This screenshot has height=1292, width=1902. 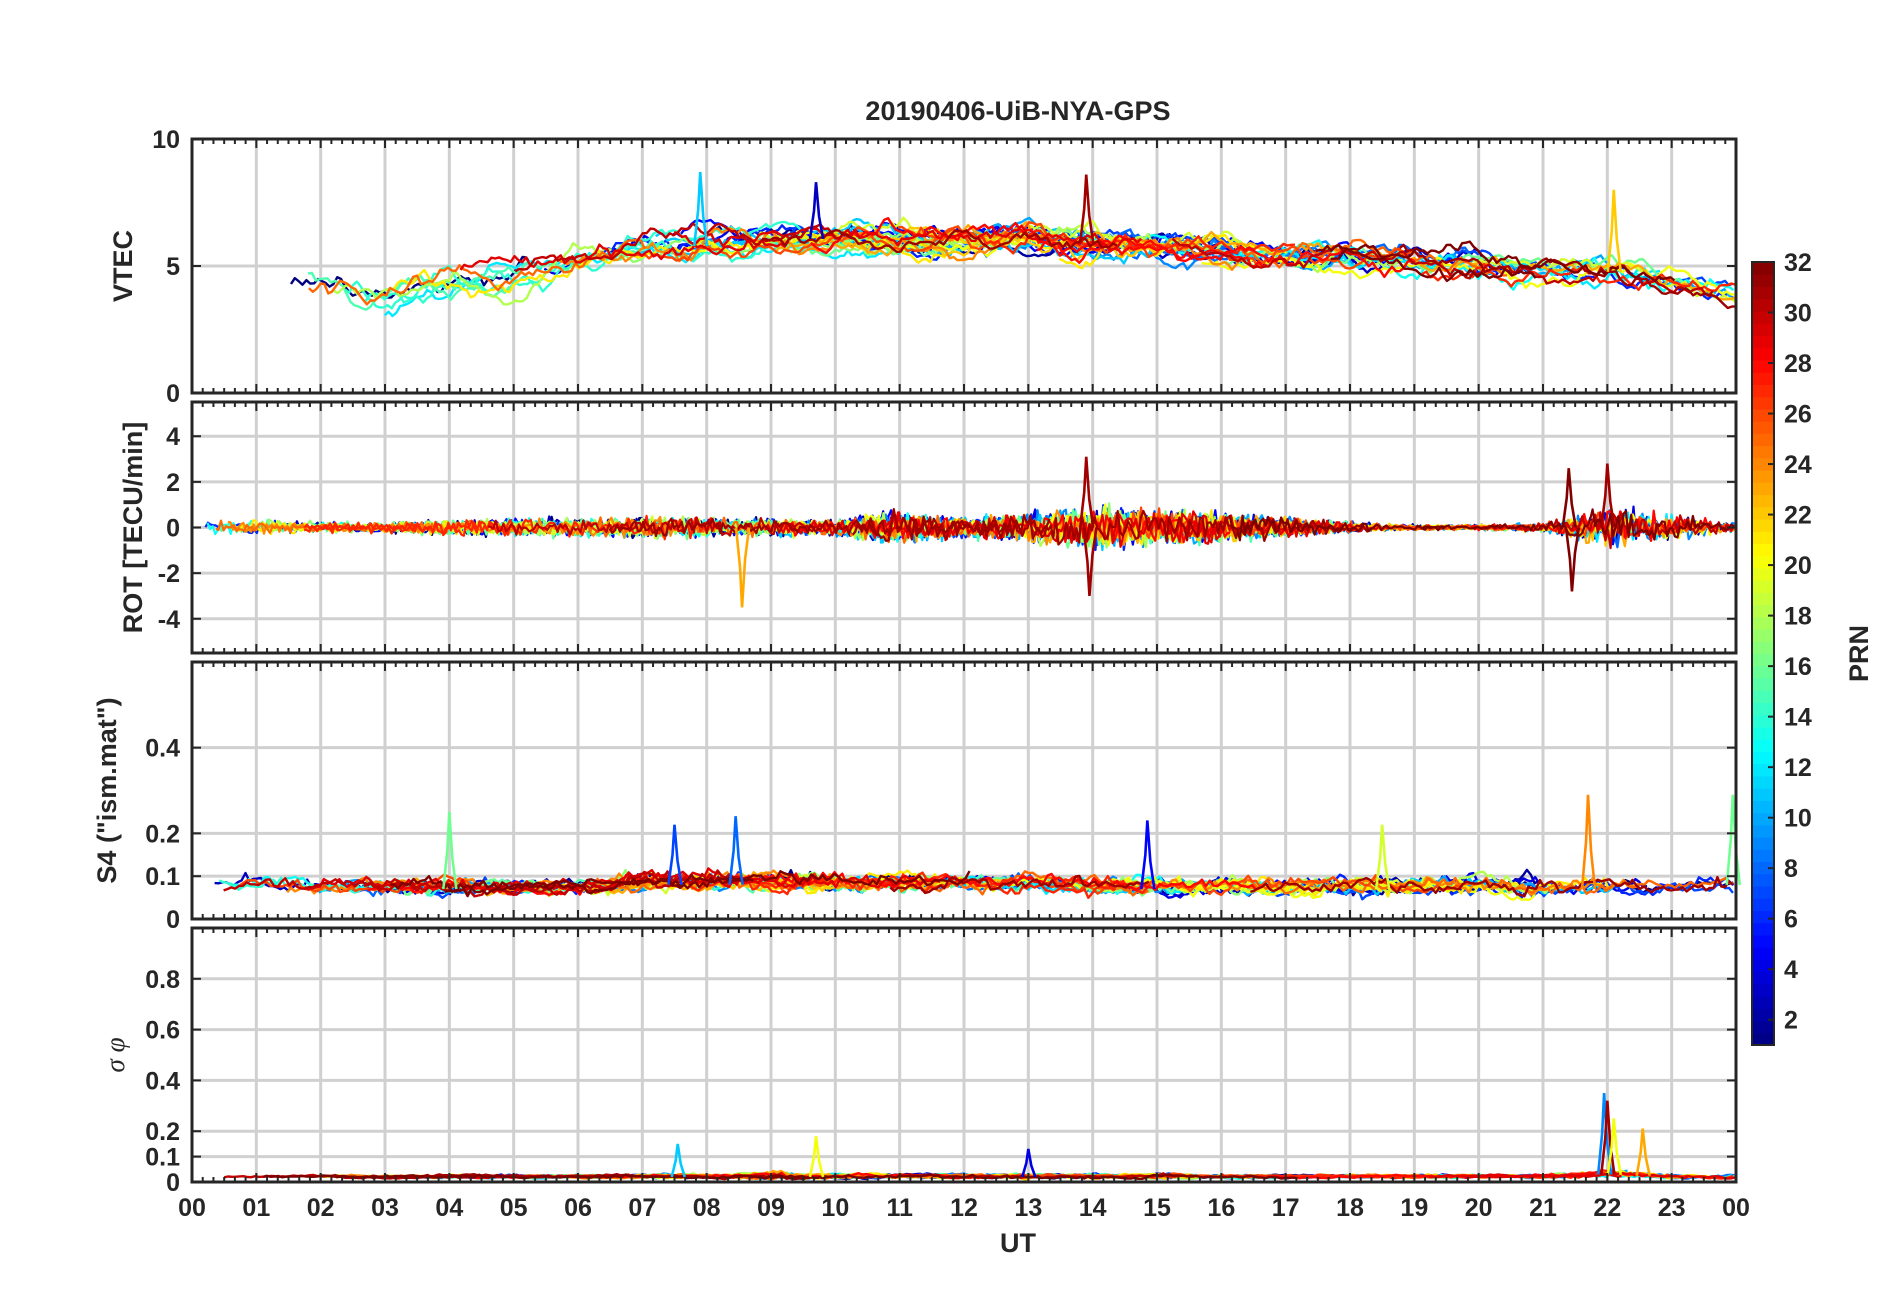 I want to click on y-tick-label: 0.2, so click(x=162, y=834).